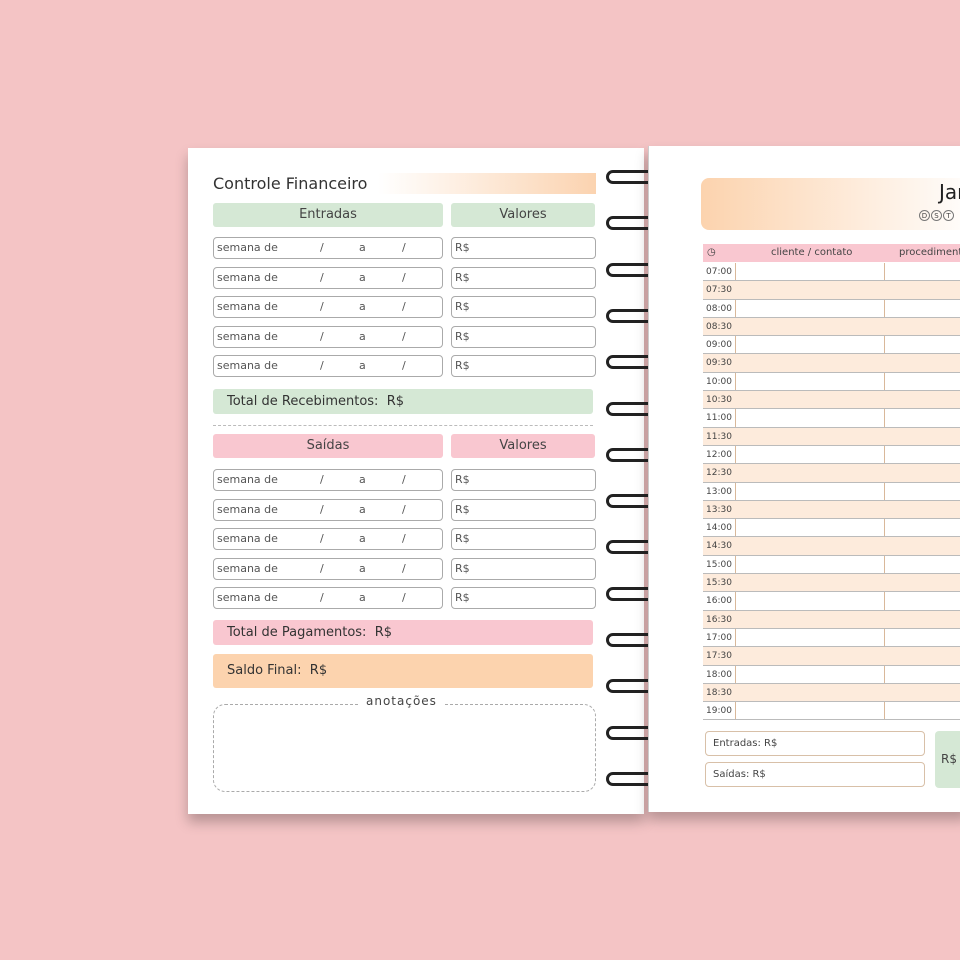 The image size is (960, 960). What do you see at coordinates (831, 418) in the screenshot?
I see `time-row: 11:00` at bounding box center [831, 418].